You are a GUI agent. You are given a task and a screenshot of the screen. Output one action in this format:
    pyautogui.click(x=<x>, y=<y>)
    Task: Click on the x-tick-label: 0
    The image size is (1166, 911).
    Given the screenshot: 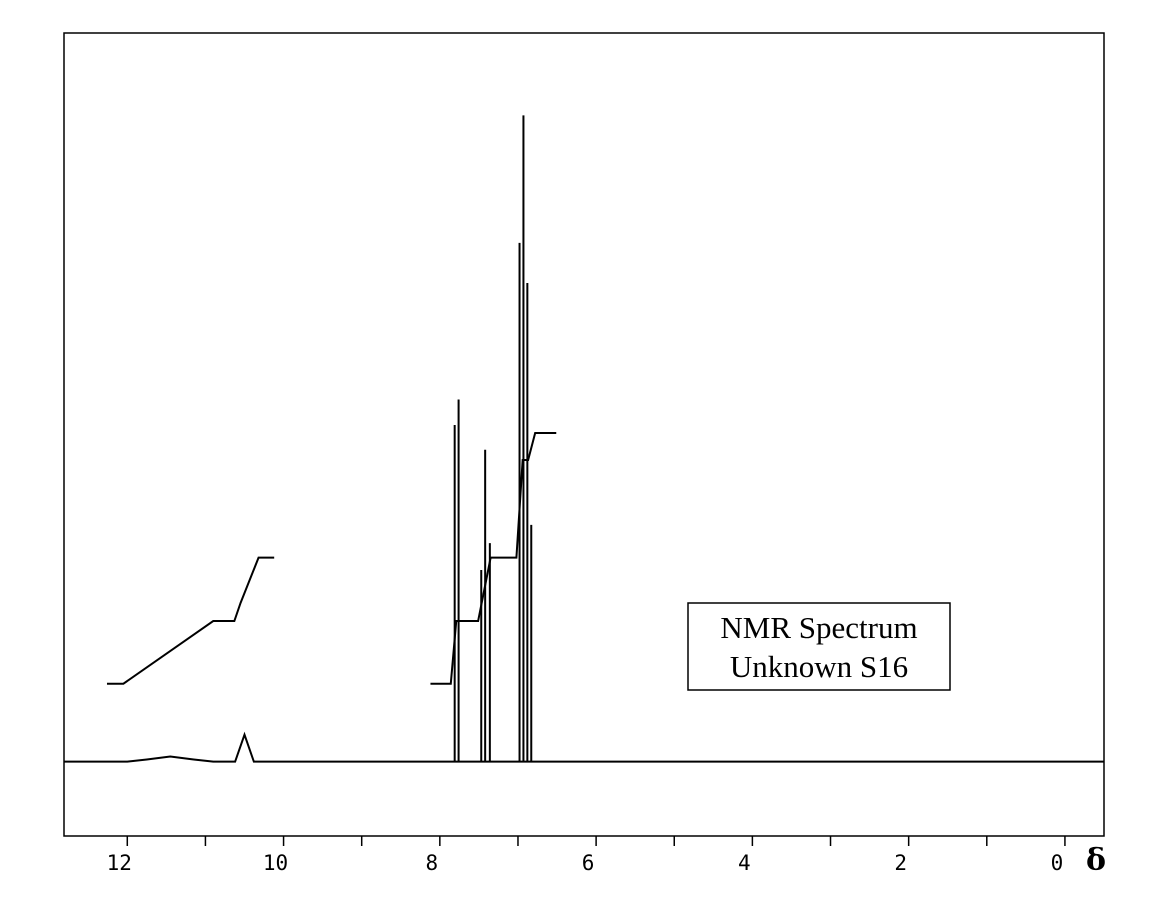 What is the action you would take?
    pyautogui.click(x=1057, y=863)
    